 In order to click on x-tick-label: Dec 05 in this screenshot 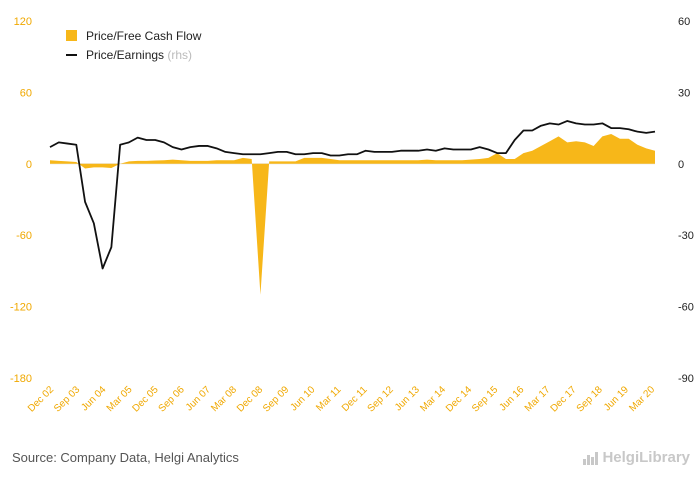, I will do `click(145, 399)`.